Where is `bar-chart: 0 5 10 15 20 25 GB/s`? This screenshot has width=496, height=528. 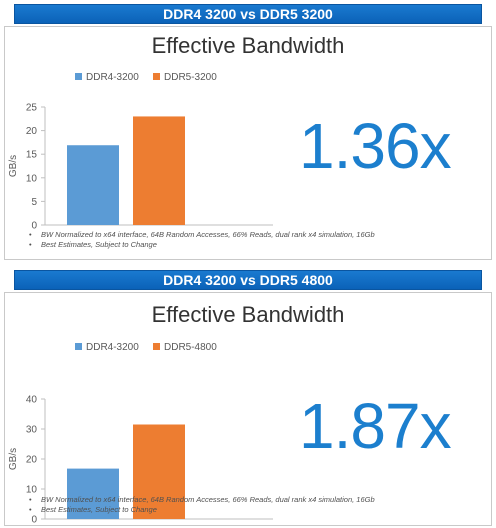
bar-chart: 0 5 10 15 20 25 GB/s is located at coordinates (140, 167).